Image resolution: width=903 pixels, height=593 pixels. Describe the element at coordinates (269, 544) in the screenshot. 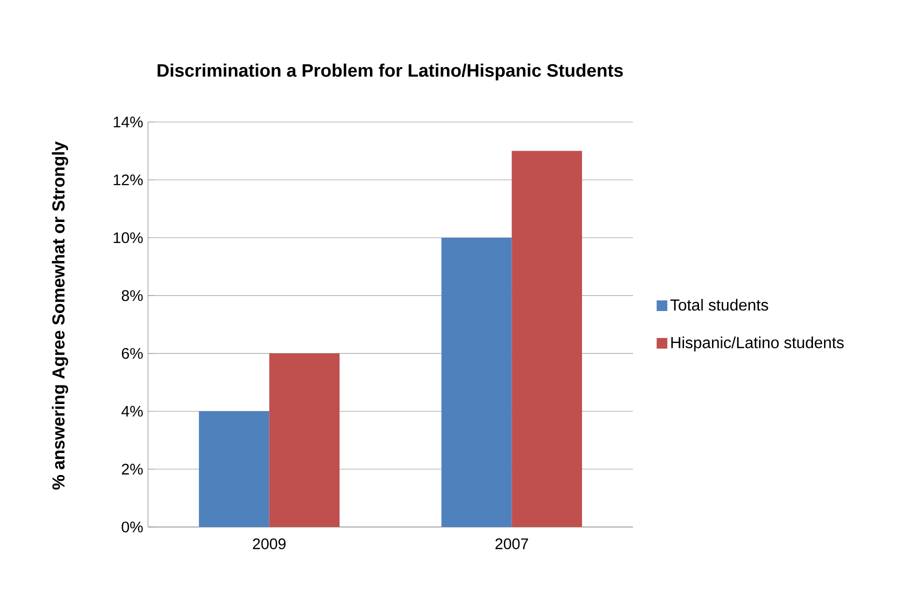

I see `x-tick-label: 2009` at that location.